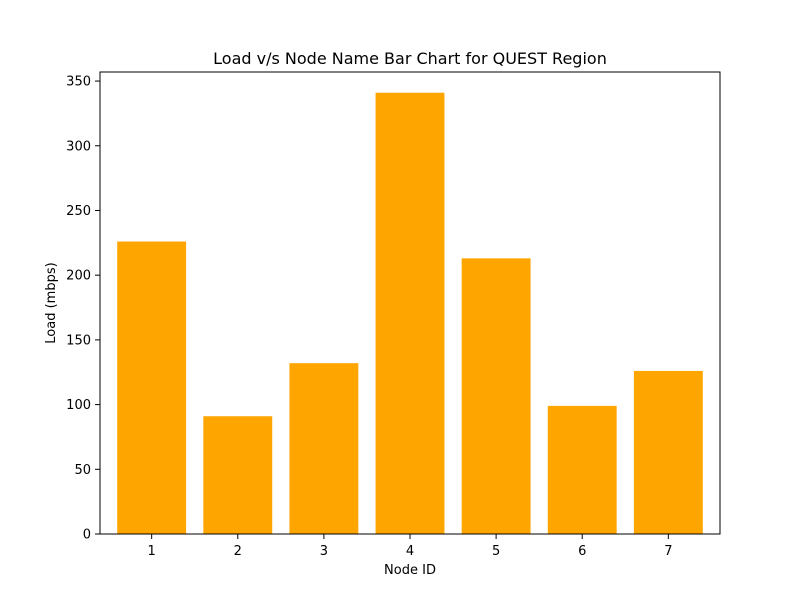 The width and height of the screenshot is (800, 600). I want to click on y-tick-label: 200, so click(78, 276).